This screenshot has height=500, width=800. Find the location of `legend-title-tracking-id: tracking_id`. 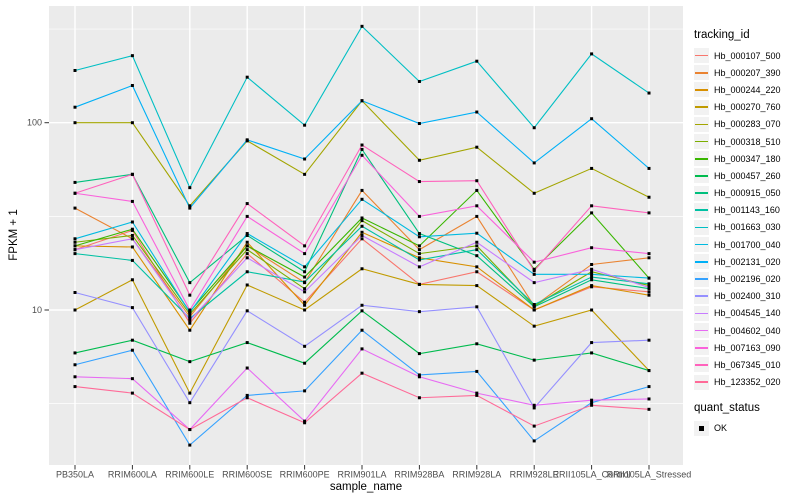

legend-title-tracking-id: tracking_id is located at coordinates (722, 35).